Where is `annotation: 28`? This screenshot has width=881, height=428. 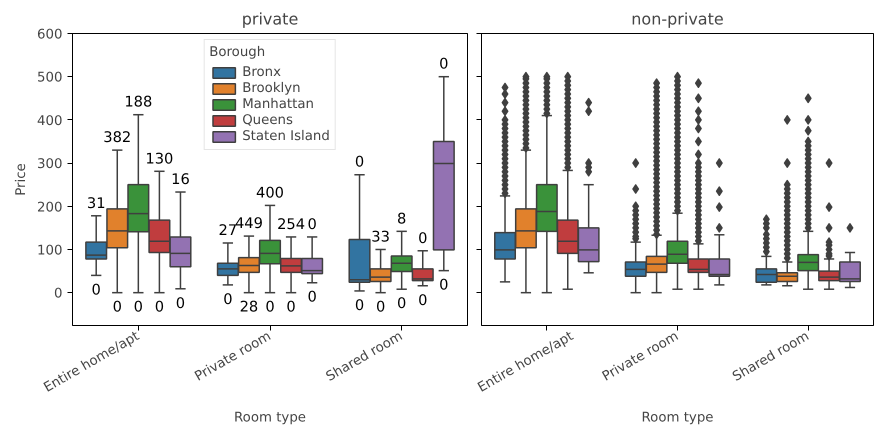
annotation: 28 is located at coordinates (249, 307).